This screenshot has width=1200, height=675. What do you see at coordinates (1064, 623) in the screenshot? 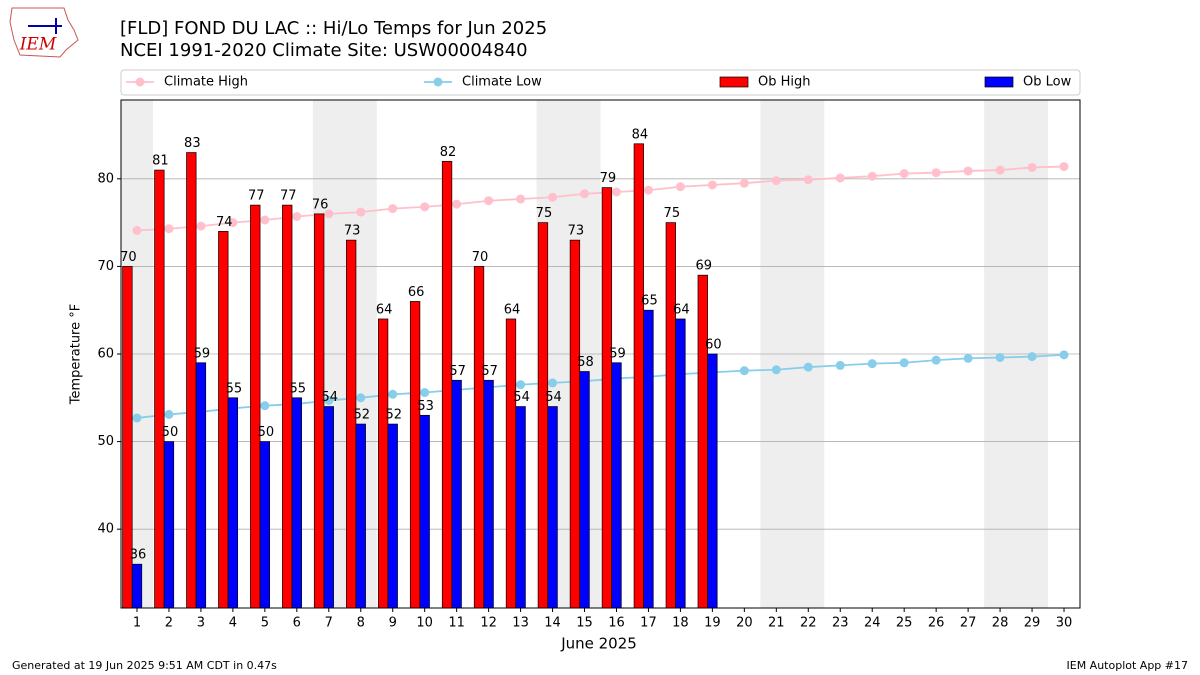
I see `x-tick-label: 30` at bounding box center [1064, 623].